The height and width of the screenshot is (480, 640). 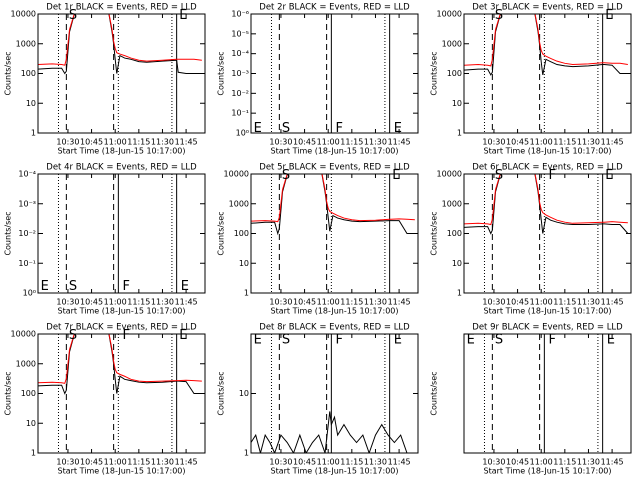 I want to click on panel-title: Det 6r BLACK = Events, RED = LLD, so click(x=547, y=168).